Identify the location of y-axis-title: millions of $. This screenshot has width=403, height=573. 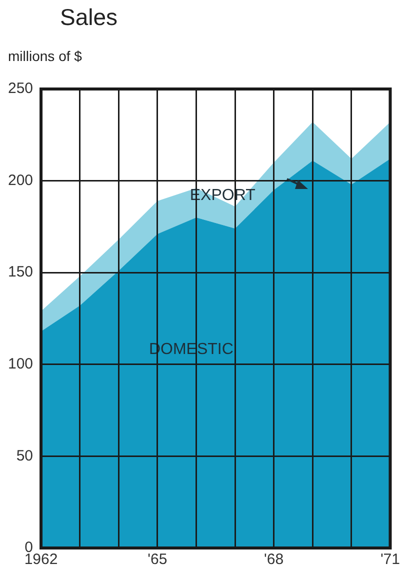
(45, 56).